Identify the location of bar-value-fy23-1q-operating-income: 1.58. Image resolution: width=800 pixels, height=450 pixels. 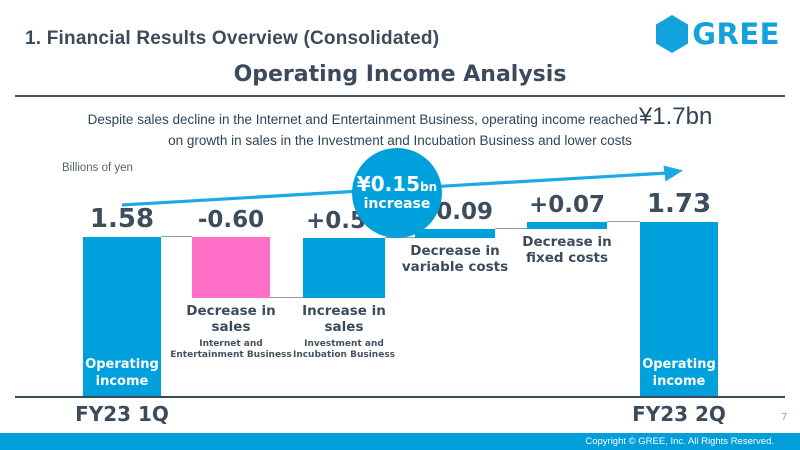
(122, 218).